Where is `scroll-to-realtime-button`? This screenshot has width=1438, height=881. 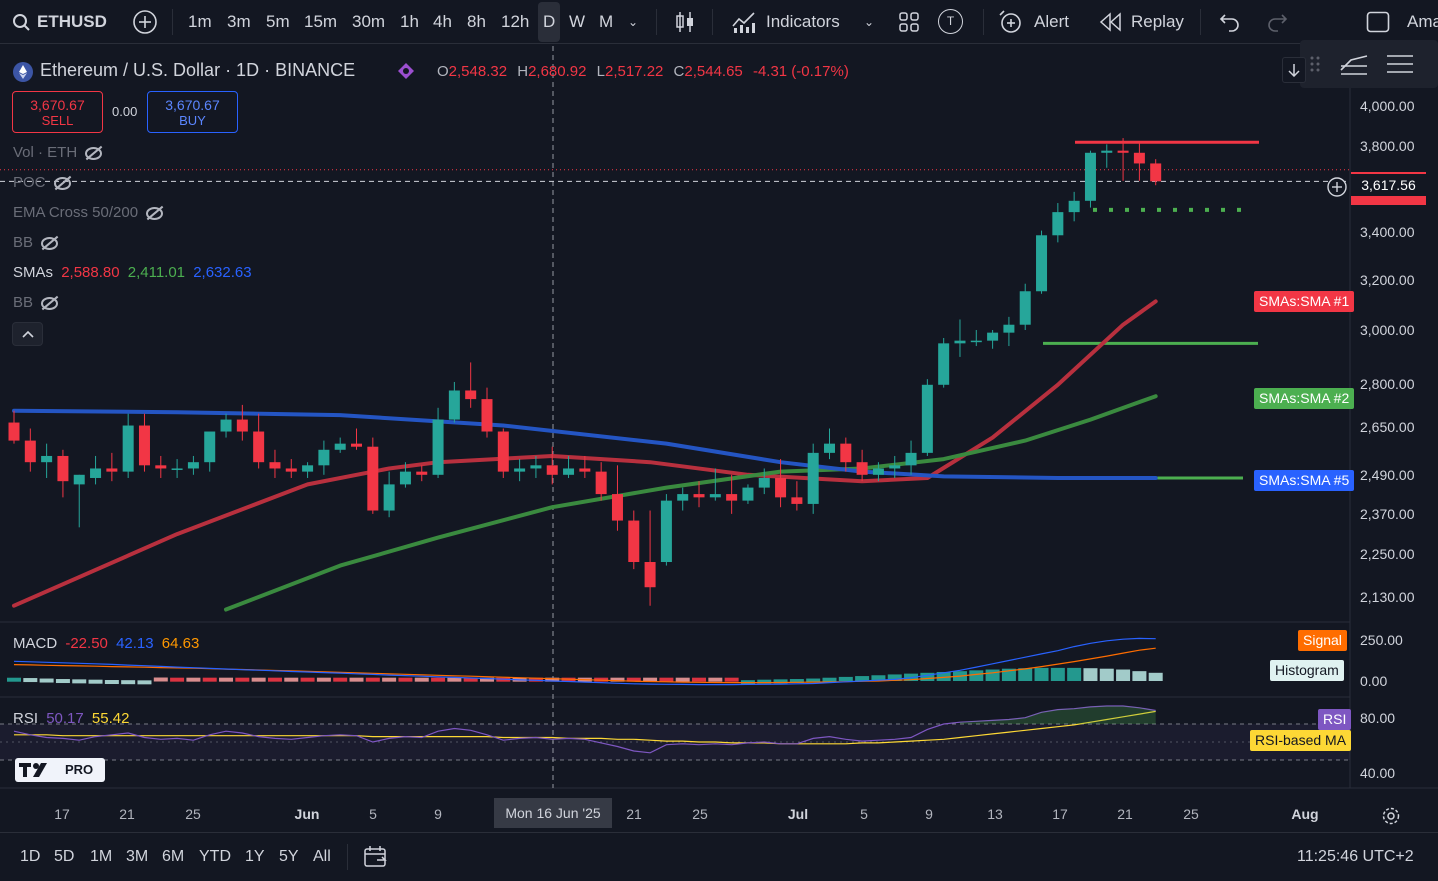 scroll-to-realtime-button is located at coordinates (1294, 70).